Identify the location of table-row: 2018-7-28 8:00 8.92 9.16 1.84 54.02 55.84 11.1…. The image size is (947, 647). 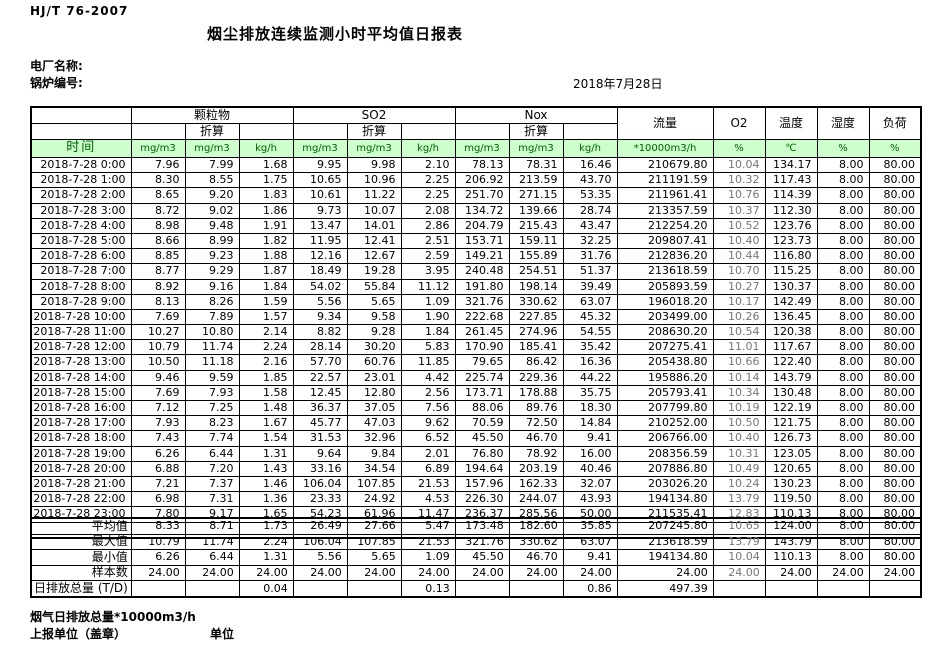
(476, 286).